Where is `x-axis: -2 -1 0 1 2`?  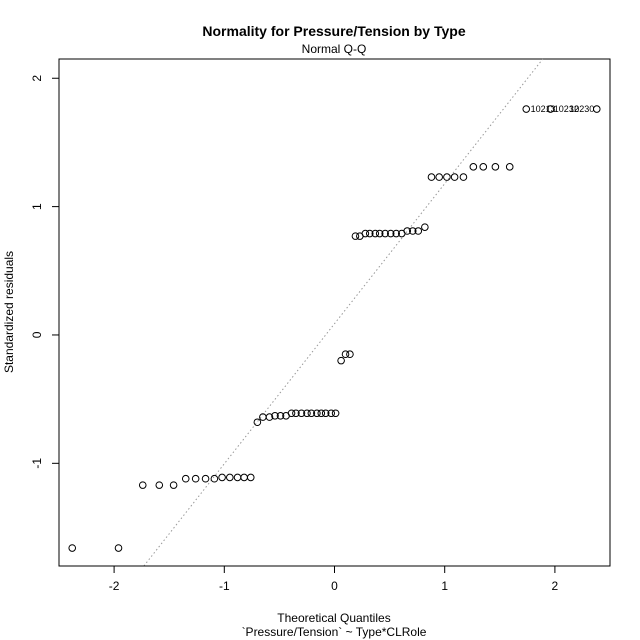
x-axis: -2 -1 0 1 2 is located at coordinates (334, 579).